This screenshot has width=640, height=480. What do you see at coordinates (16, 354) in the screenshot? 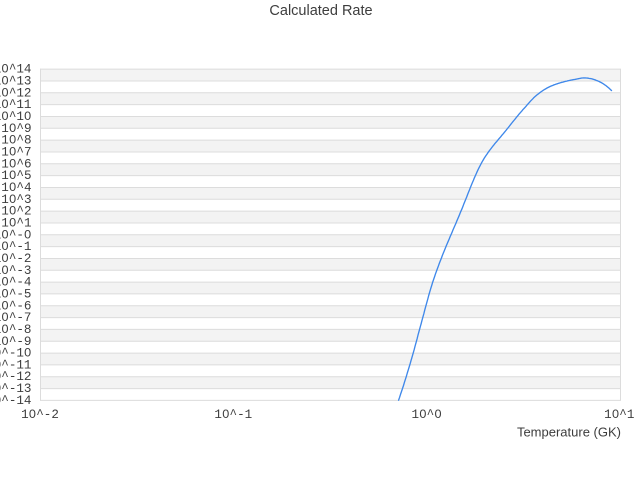
I see `svg-text: 10^-10` at bounding box center [16, 354].